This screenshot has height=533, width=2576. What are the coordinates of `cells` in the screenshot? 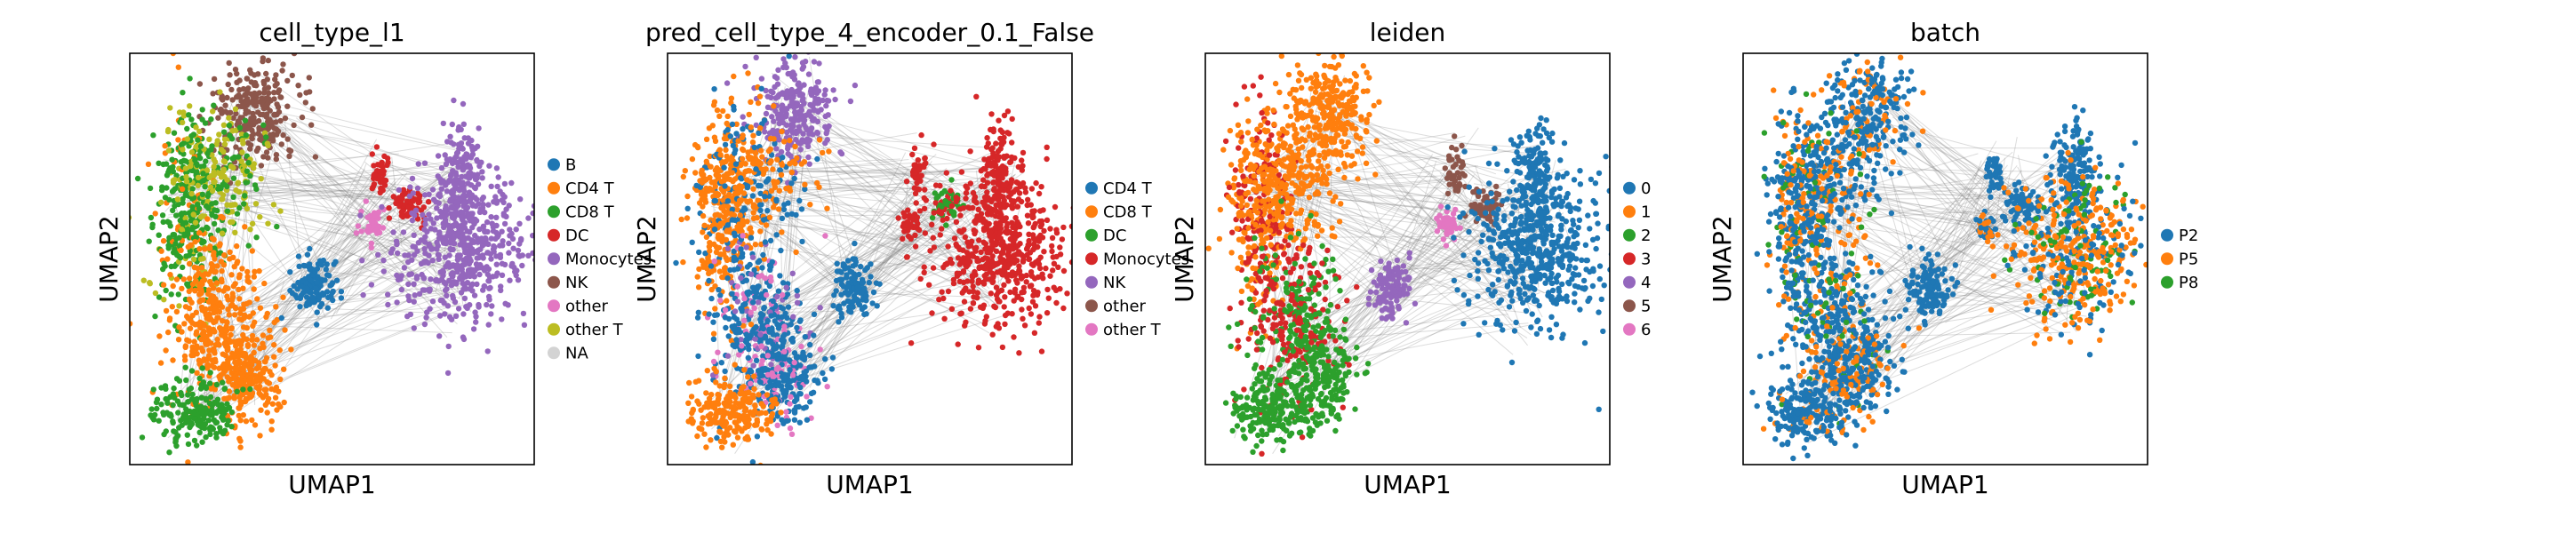 It's located at (872, 259).